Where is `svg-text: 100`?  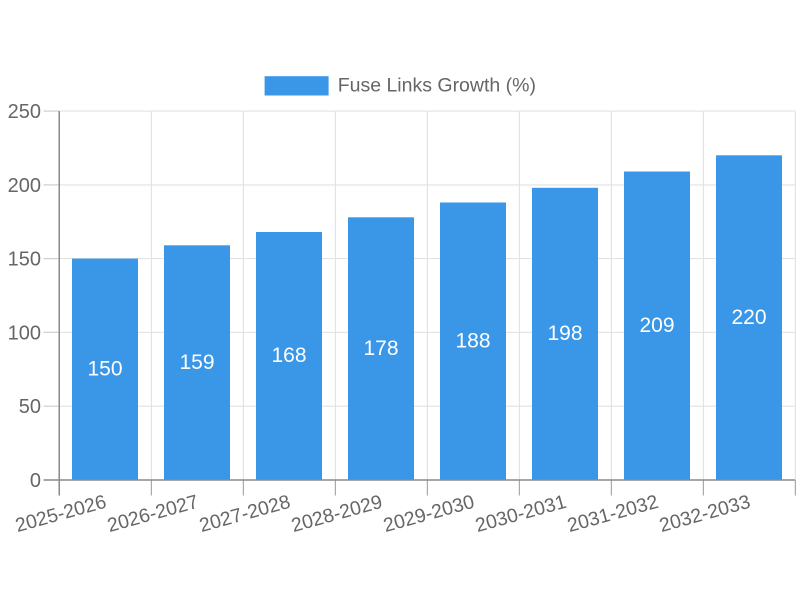
svg-text: 100 is located at coordinates (24, 333).